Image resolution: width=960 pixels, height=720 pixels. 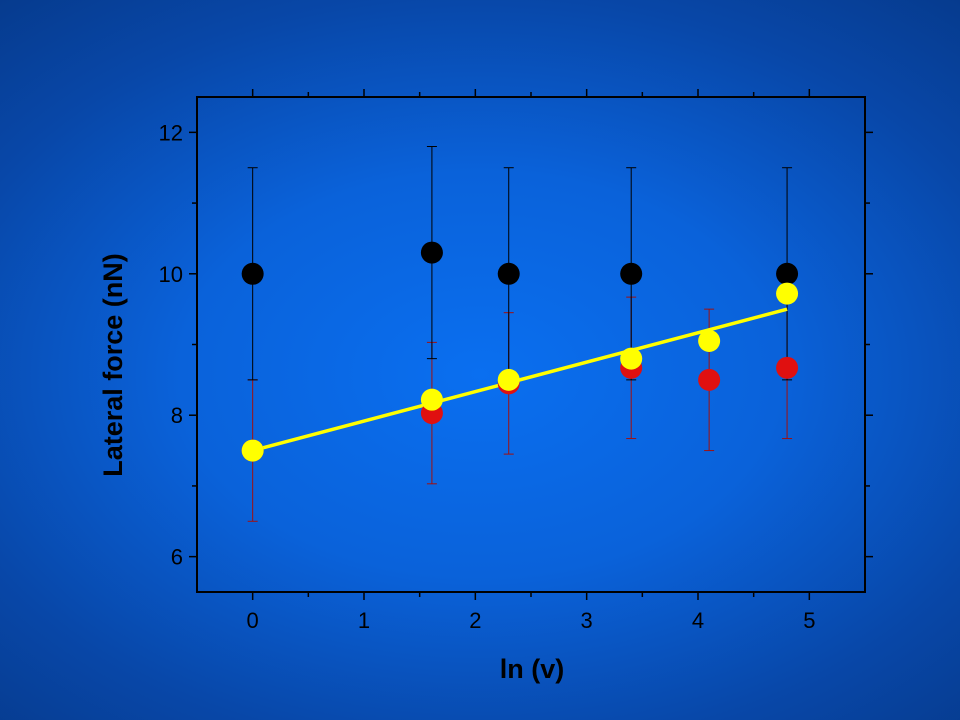 I want to click on x-tick-label: 1, so click(x=364, y=620).